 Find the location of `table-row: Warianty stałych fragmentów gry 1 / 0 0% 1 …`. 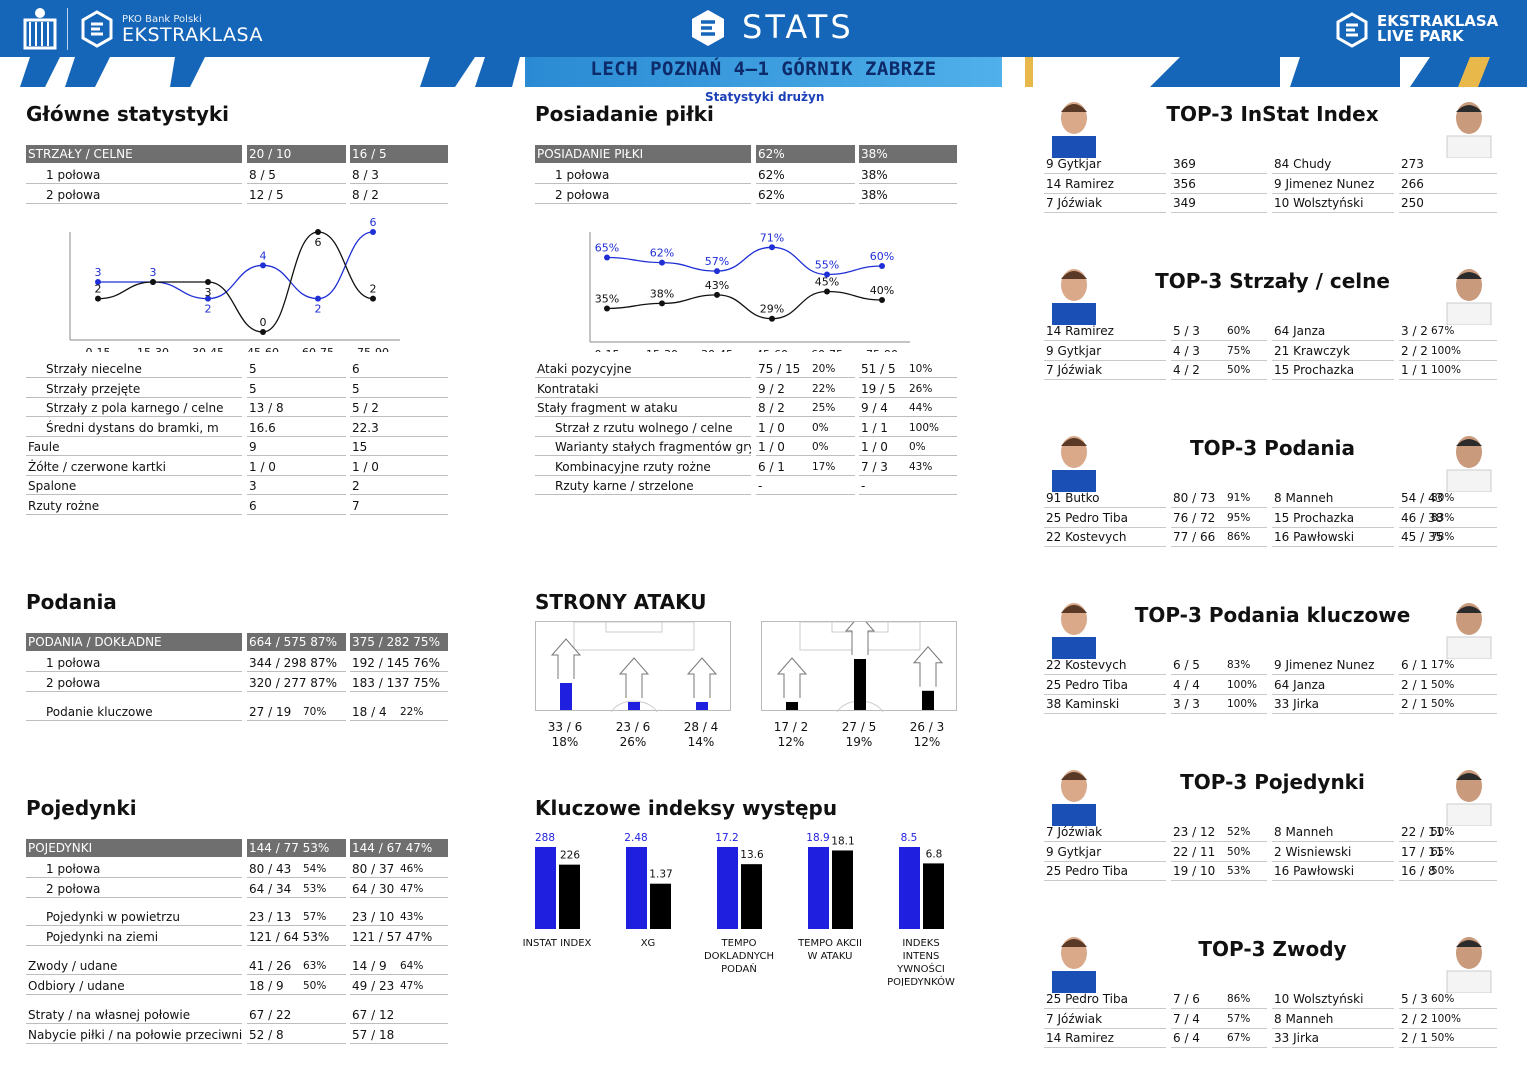

table-row: Warianty stałych fragmentów gry 1 / 0 0% 1 … is located at coordinates (746, 448).